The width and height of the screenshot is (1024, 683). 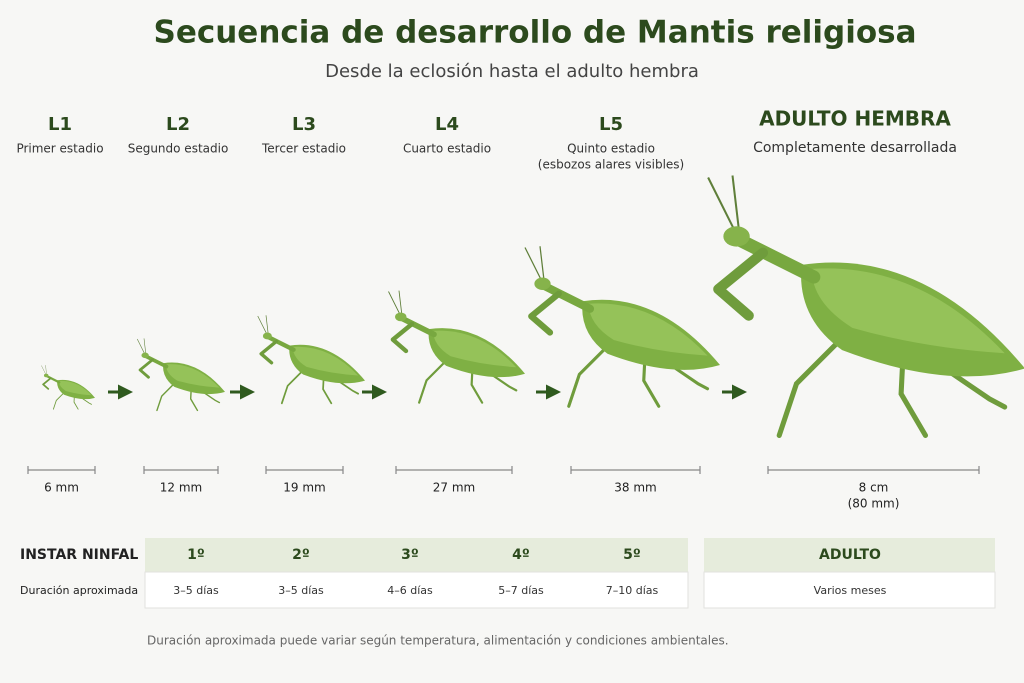 What do you see at coordinates (303, 149) in the screenshot?
I see `stage-description: Tercer estadio` at bounding box center [303, 149].